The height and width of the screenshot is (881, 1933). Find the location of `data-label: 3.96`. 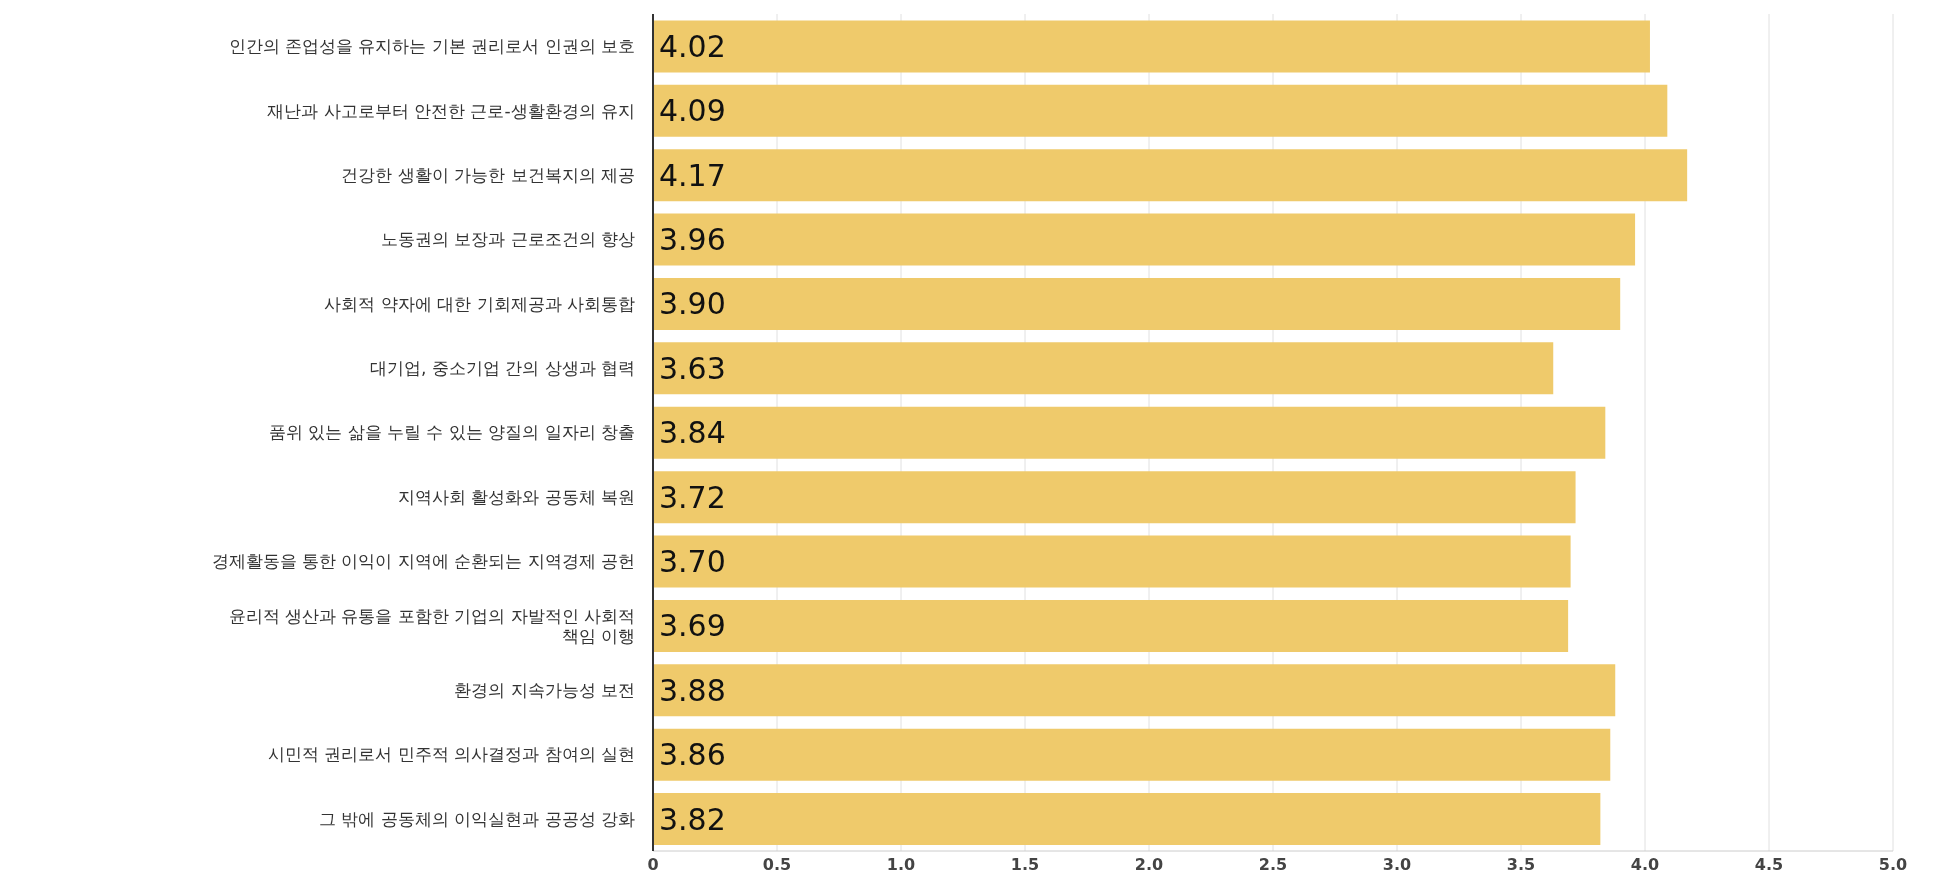

data-label: 3.96 is located at coordinates (692, 240).